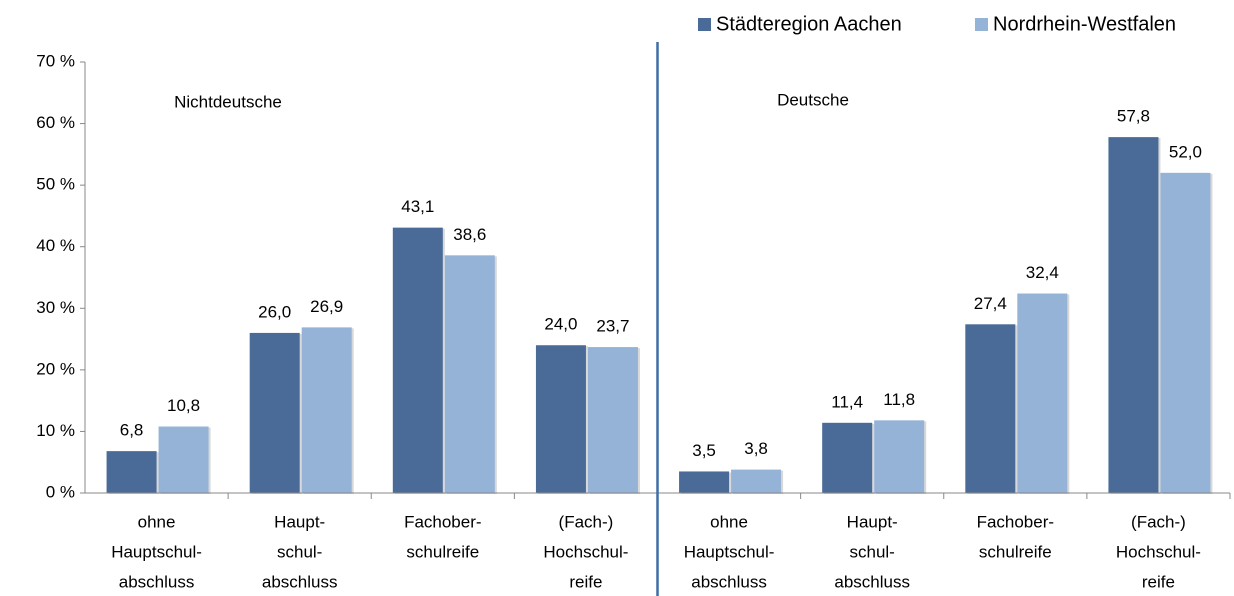  What do you see at coordinates (704, 450) in the screenshot?
I see `value-label: 3,5` at bounding box center [704, 450].